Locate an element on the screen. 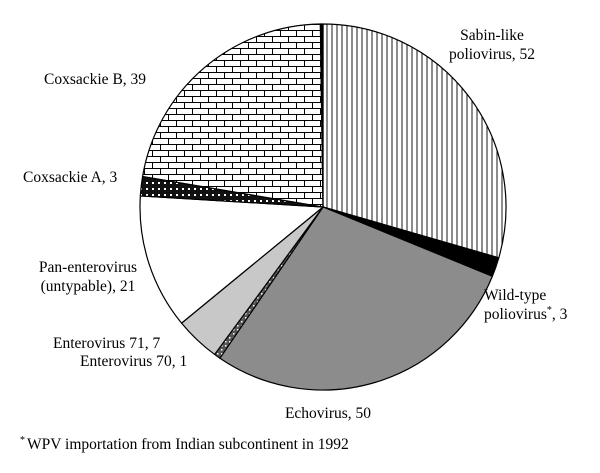 The image size is (600, 473). label-line: Wild-type is located at coordinates (515, 295).